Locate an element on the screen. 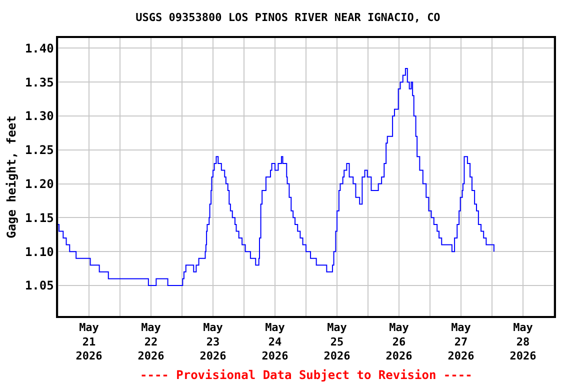  y-tick-label: 1.20 is located at coordinates (39, 183).